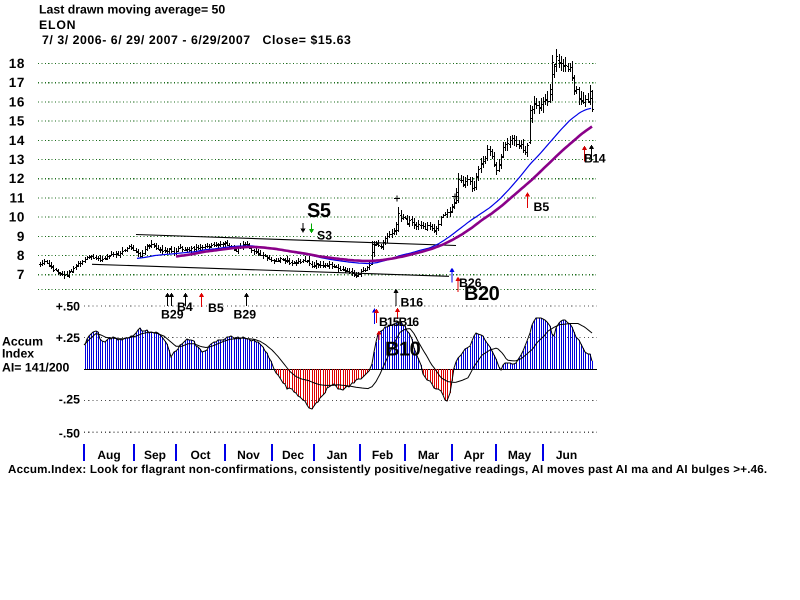  Describe the element at coordinates (185, 307) in the screenshot. I see `svg-text: B4` at that location.